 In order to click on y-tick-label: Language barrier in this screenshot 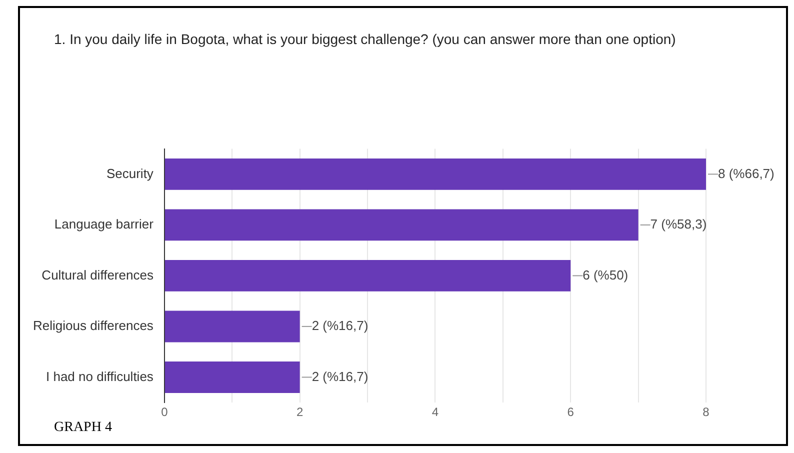, I will do `click(104, 224)`.